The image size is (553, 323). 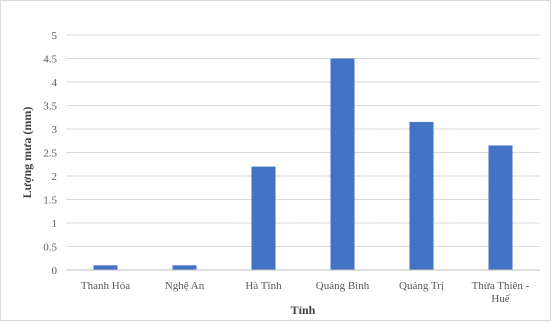 I want to click on y-tick-label: 2, so click(x=55, y=177).